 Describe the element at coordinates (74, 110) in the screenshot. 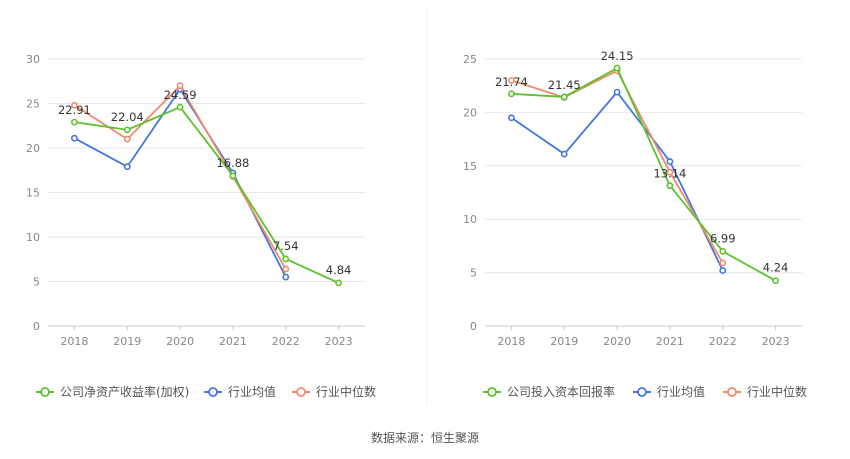

I see `data-label: 22.91` at that location.